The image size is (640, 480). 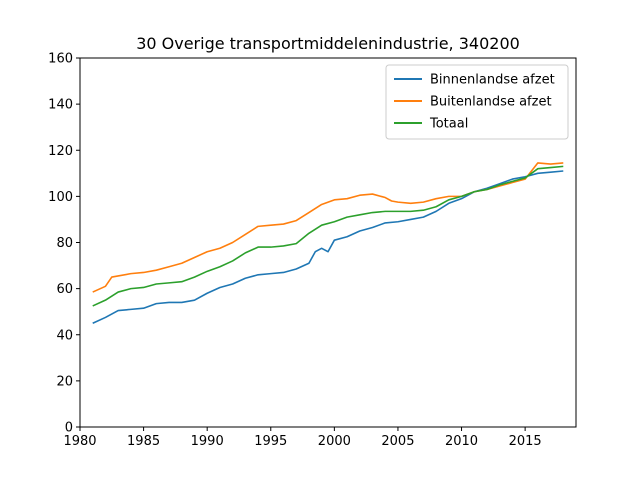 I want to click on x-axis: 1980 1985 1990 1995 2000 2005 2010 2015, so click(x=302, y=438).